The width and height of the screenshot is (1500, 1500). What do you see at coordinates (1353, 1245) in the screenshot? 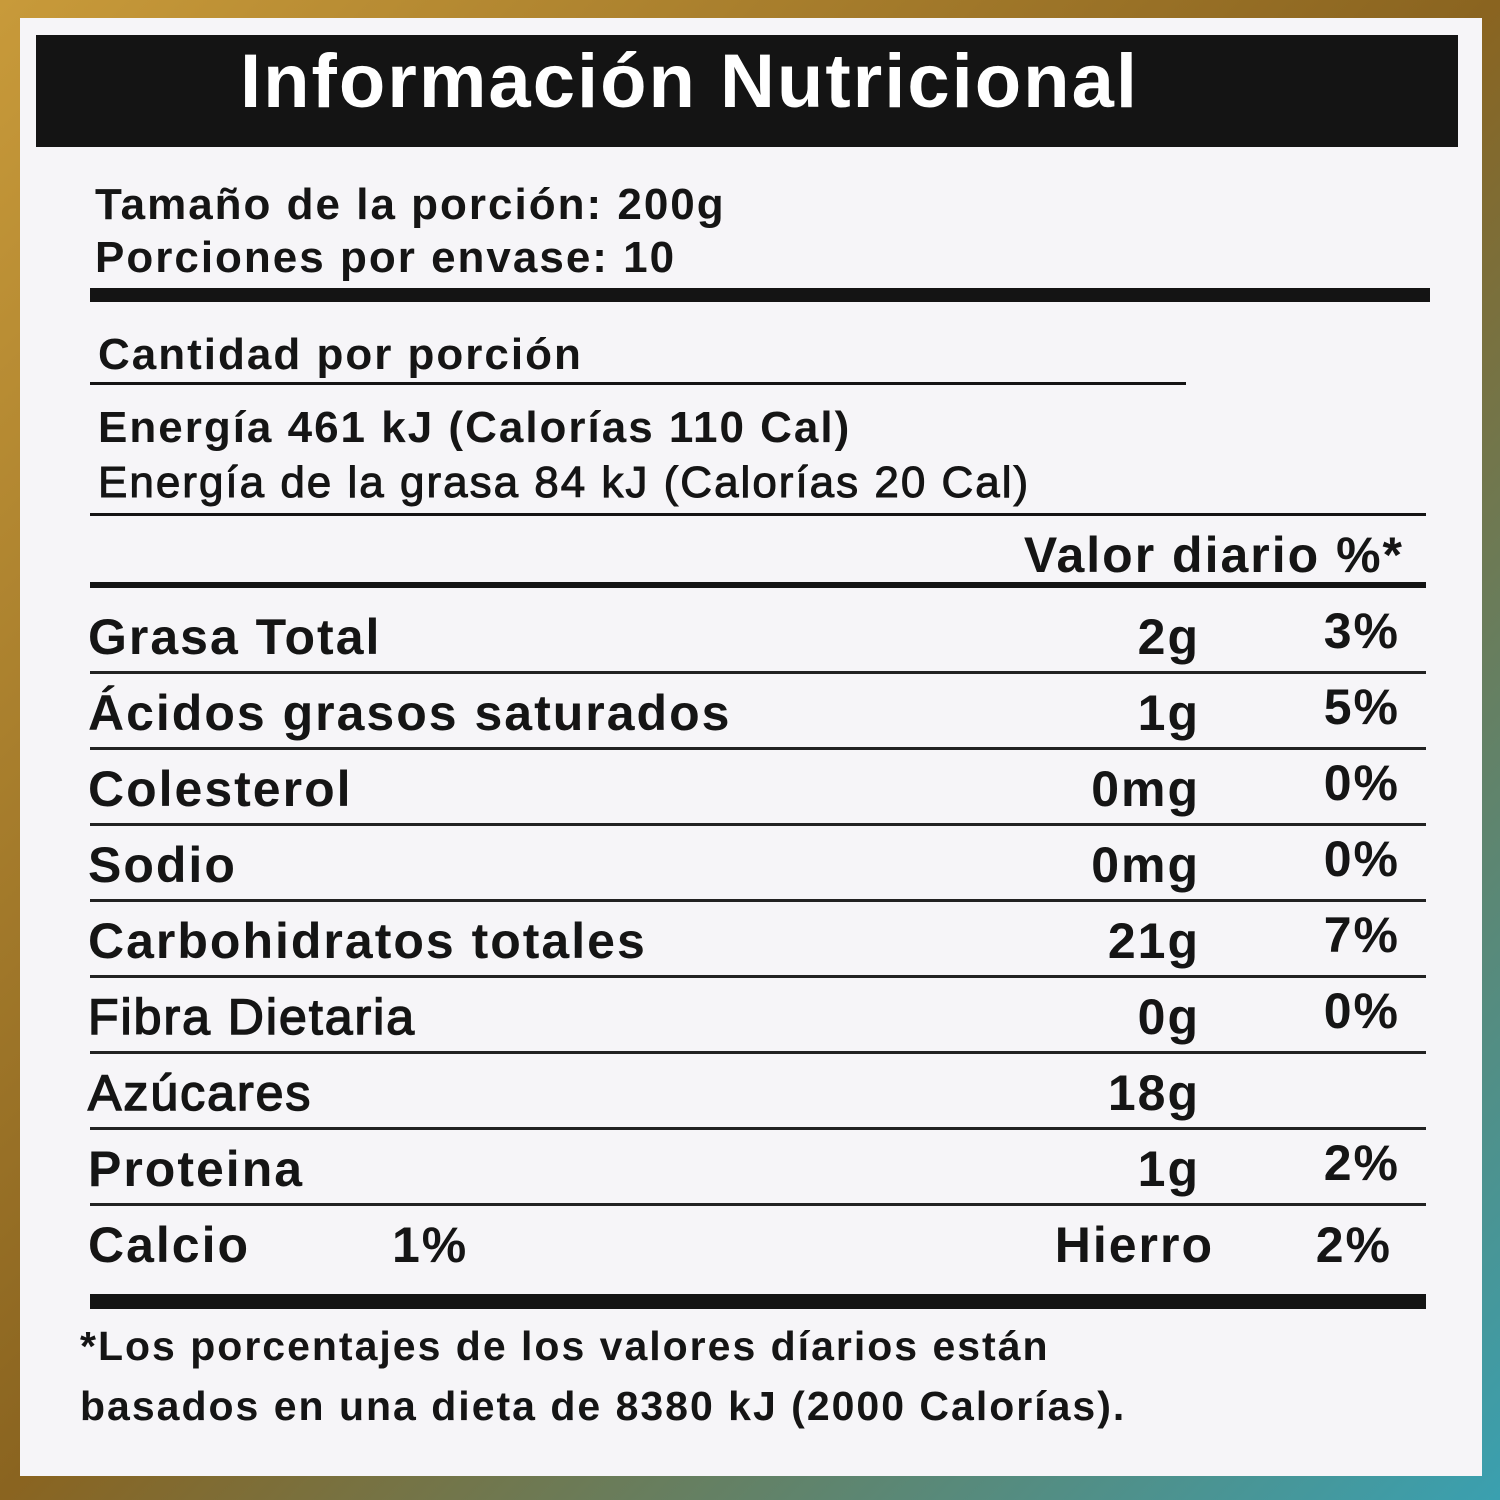
I see `mineral-percent: 2%` at bounding box center [1353, 1245].